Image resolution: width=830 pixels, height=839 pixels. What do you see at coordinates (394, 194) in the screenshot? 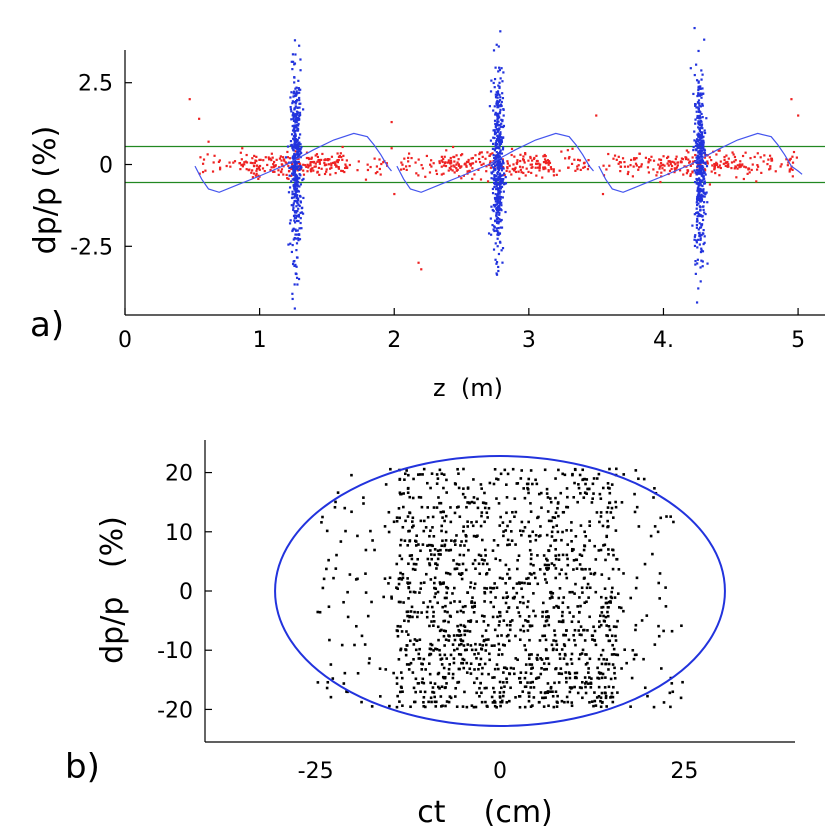
I see `stray-point` at bounding box center [394, 194].